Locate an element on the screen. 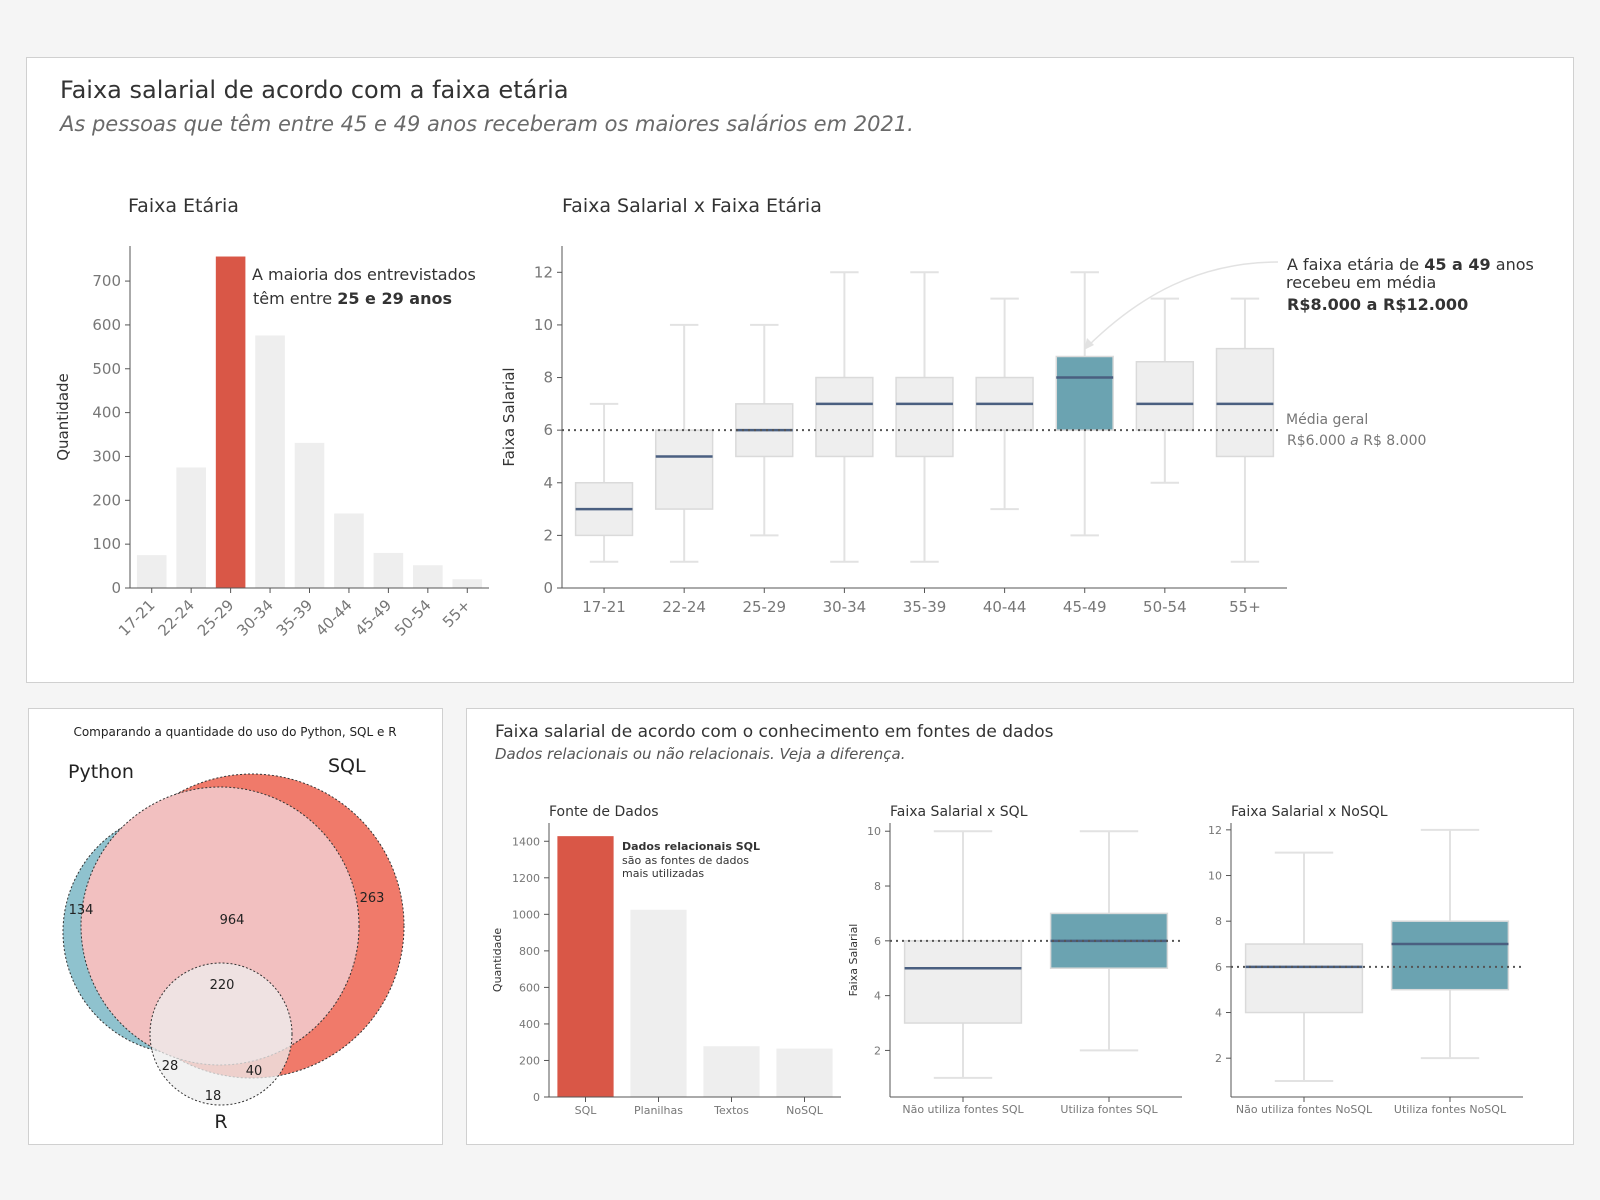  y-tick-label: 500 is located at coordinates (106, 369).